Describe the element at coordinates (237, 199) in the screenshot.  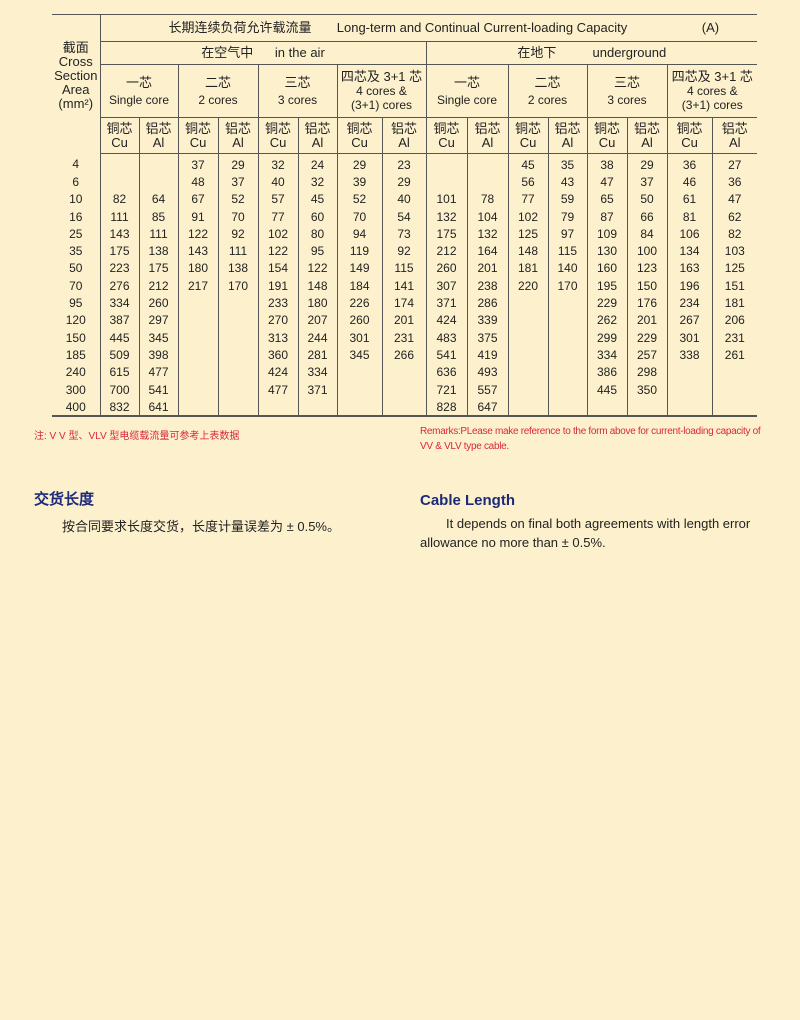
I see `capacity-cell: 52` at that location.